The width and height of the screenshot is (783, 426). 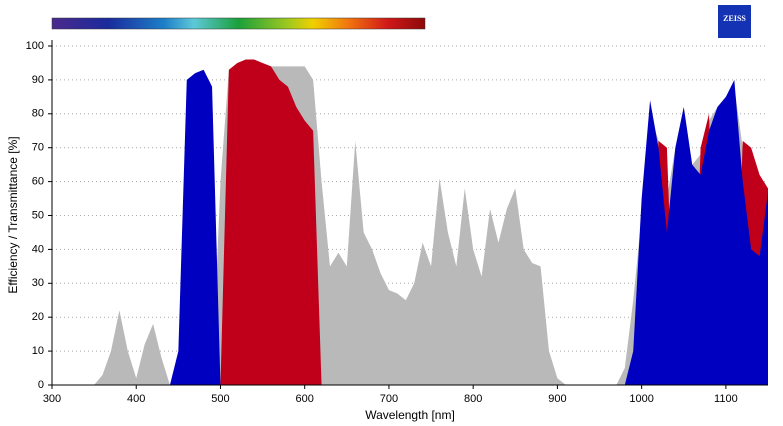 I want to click on spectrum-bar, so click(x=238, y=23).